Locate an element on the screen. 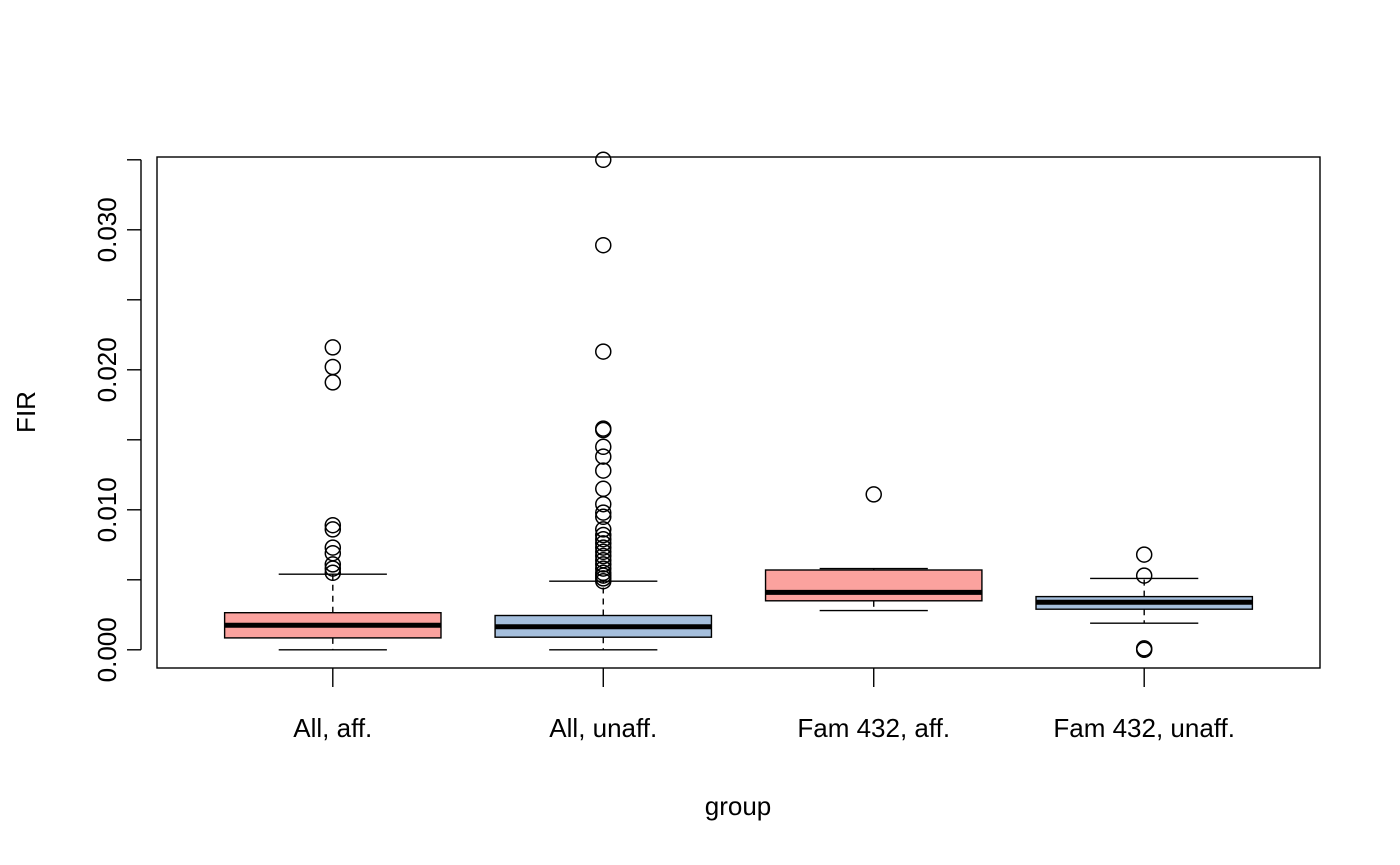  x-axis-title: group is located at coordinates (738, 806).